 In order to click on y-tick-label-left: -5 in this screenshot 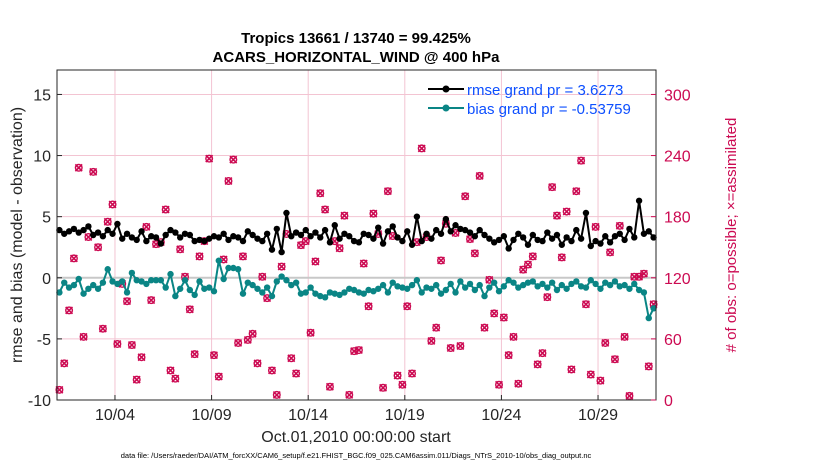, I will do `click(44, 340)`.